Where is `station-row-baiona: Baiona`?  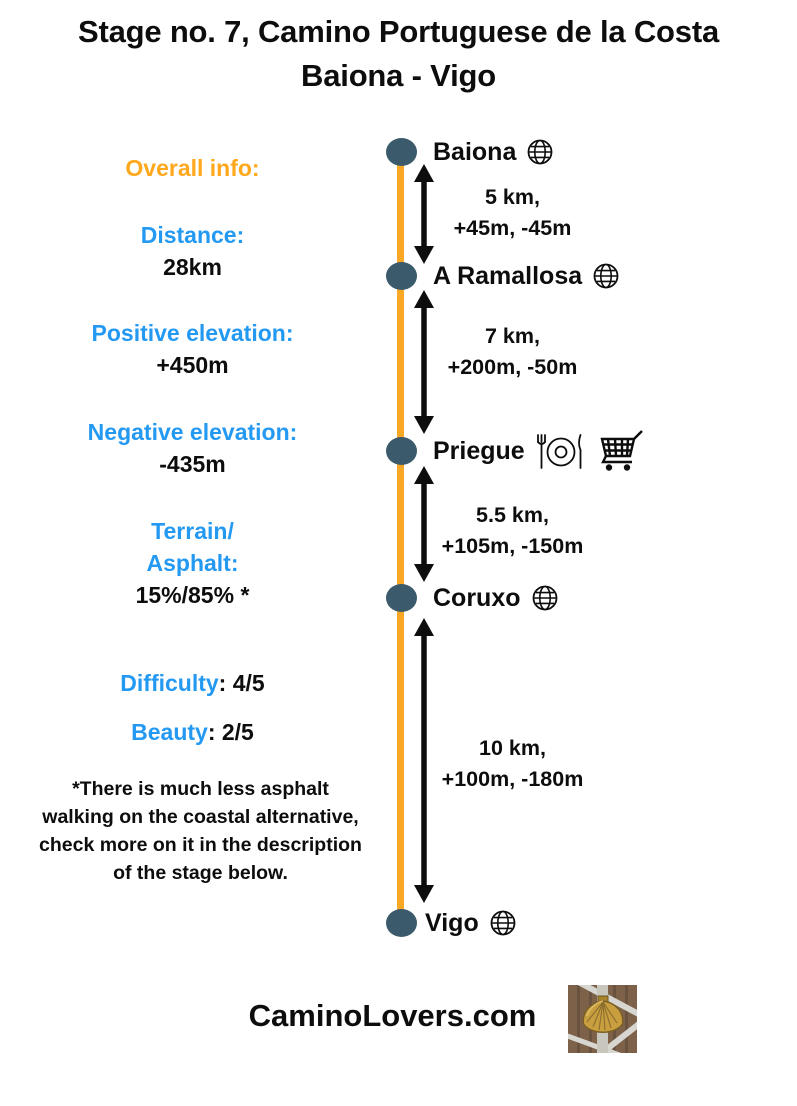
station-row-baiona: Baiona is located at coordinates (493, 152).